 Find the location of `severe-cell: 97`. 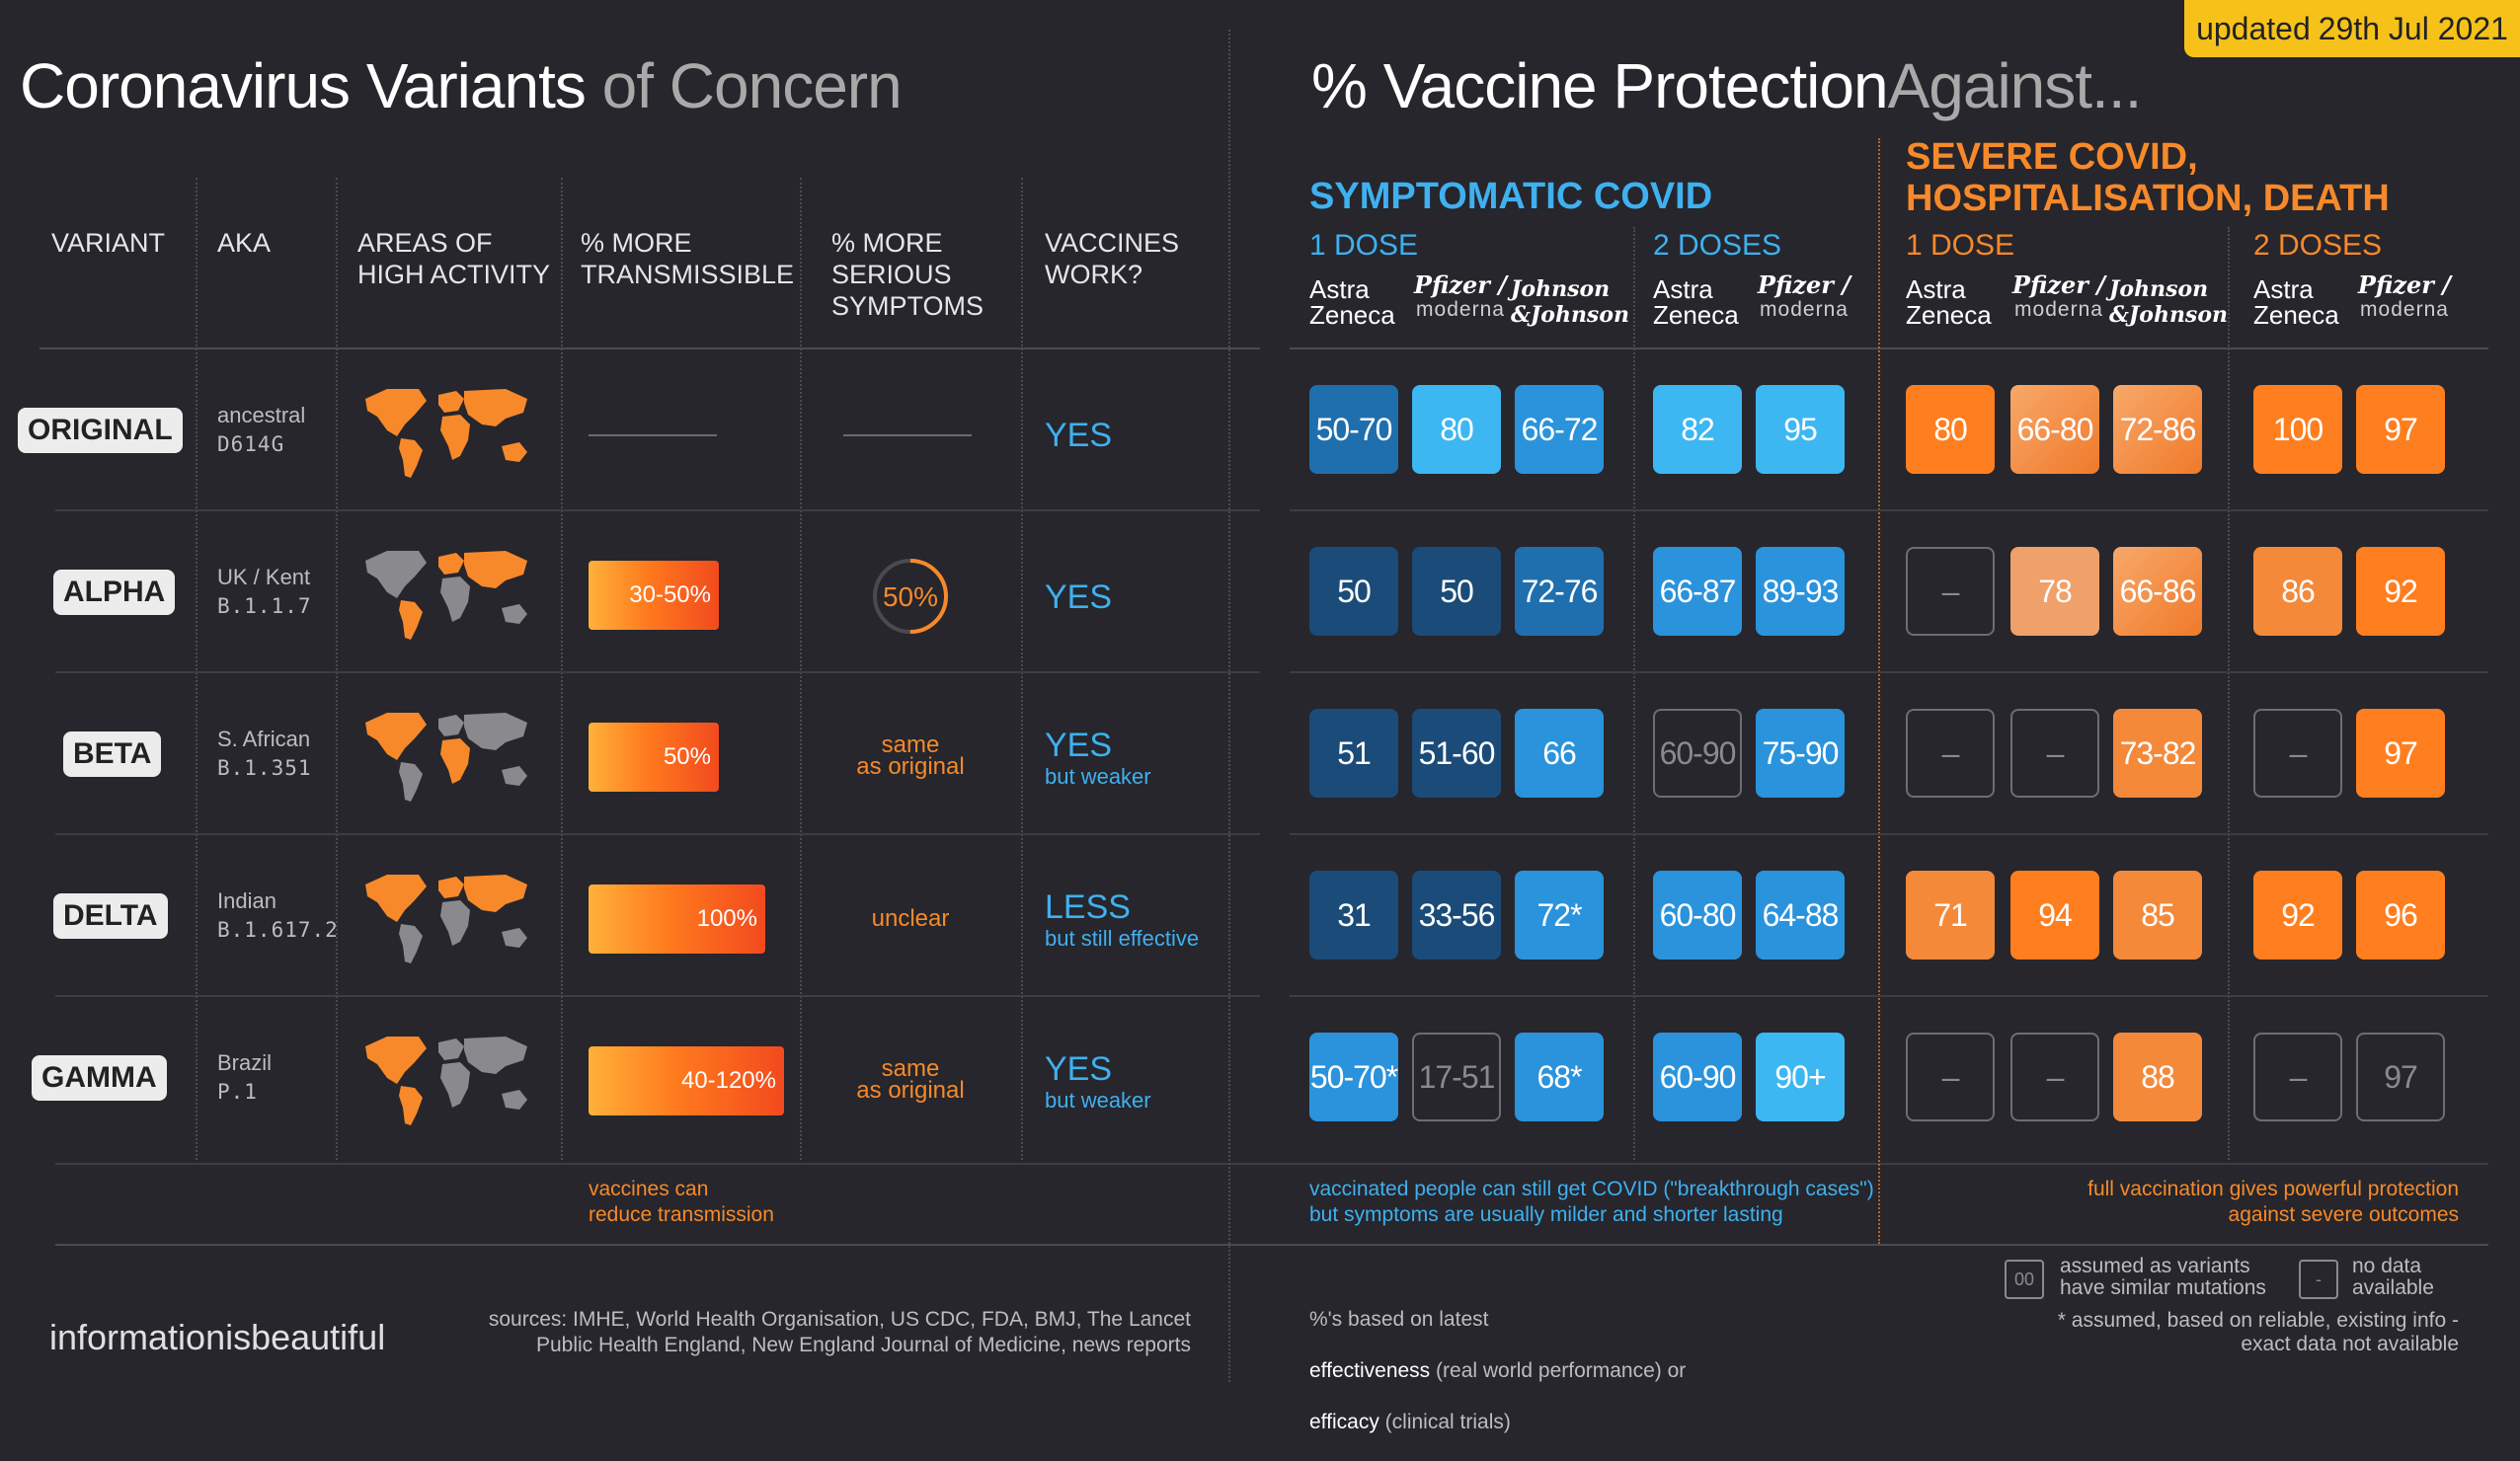

severe-cell: 97 is located at coordinates (2400, 429).